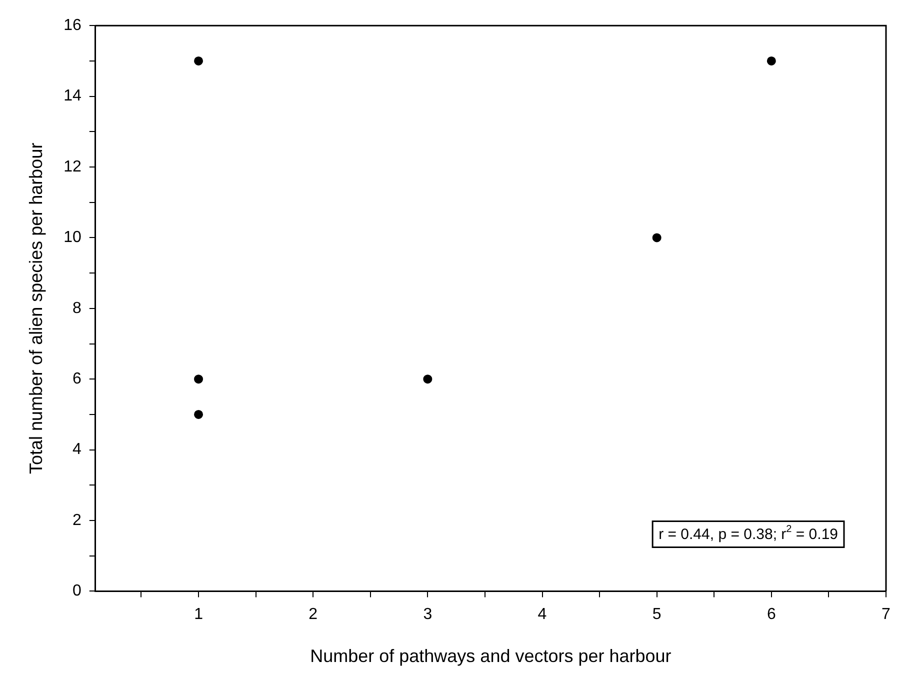  Describe the element at coordinates (491, 656) in the screenshot. I see `x-axis-title: Number of pathways and vectors per harbour` at that location.